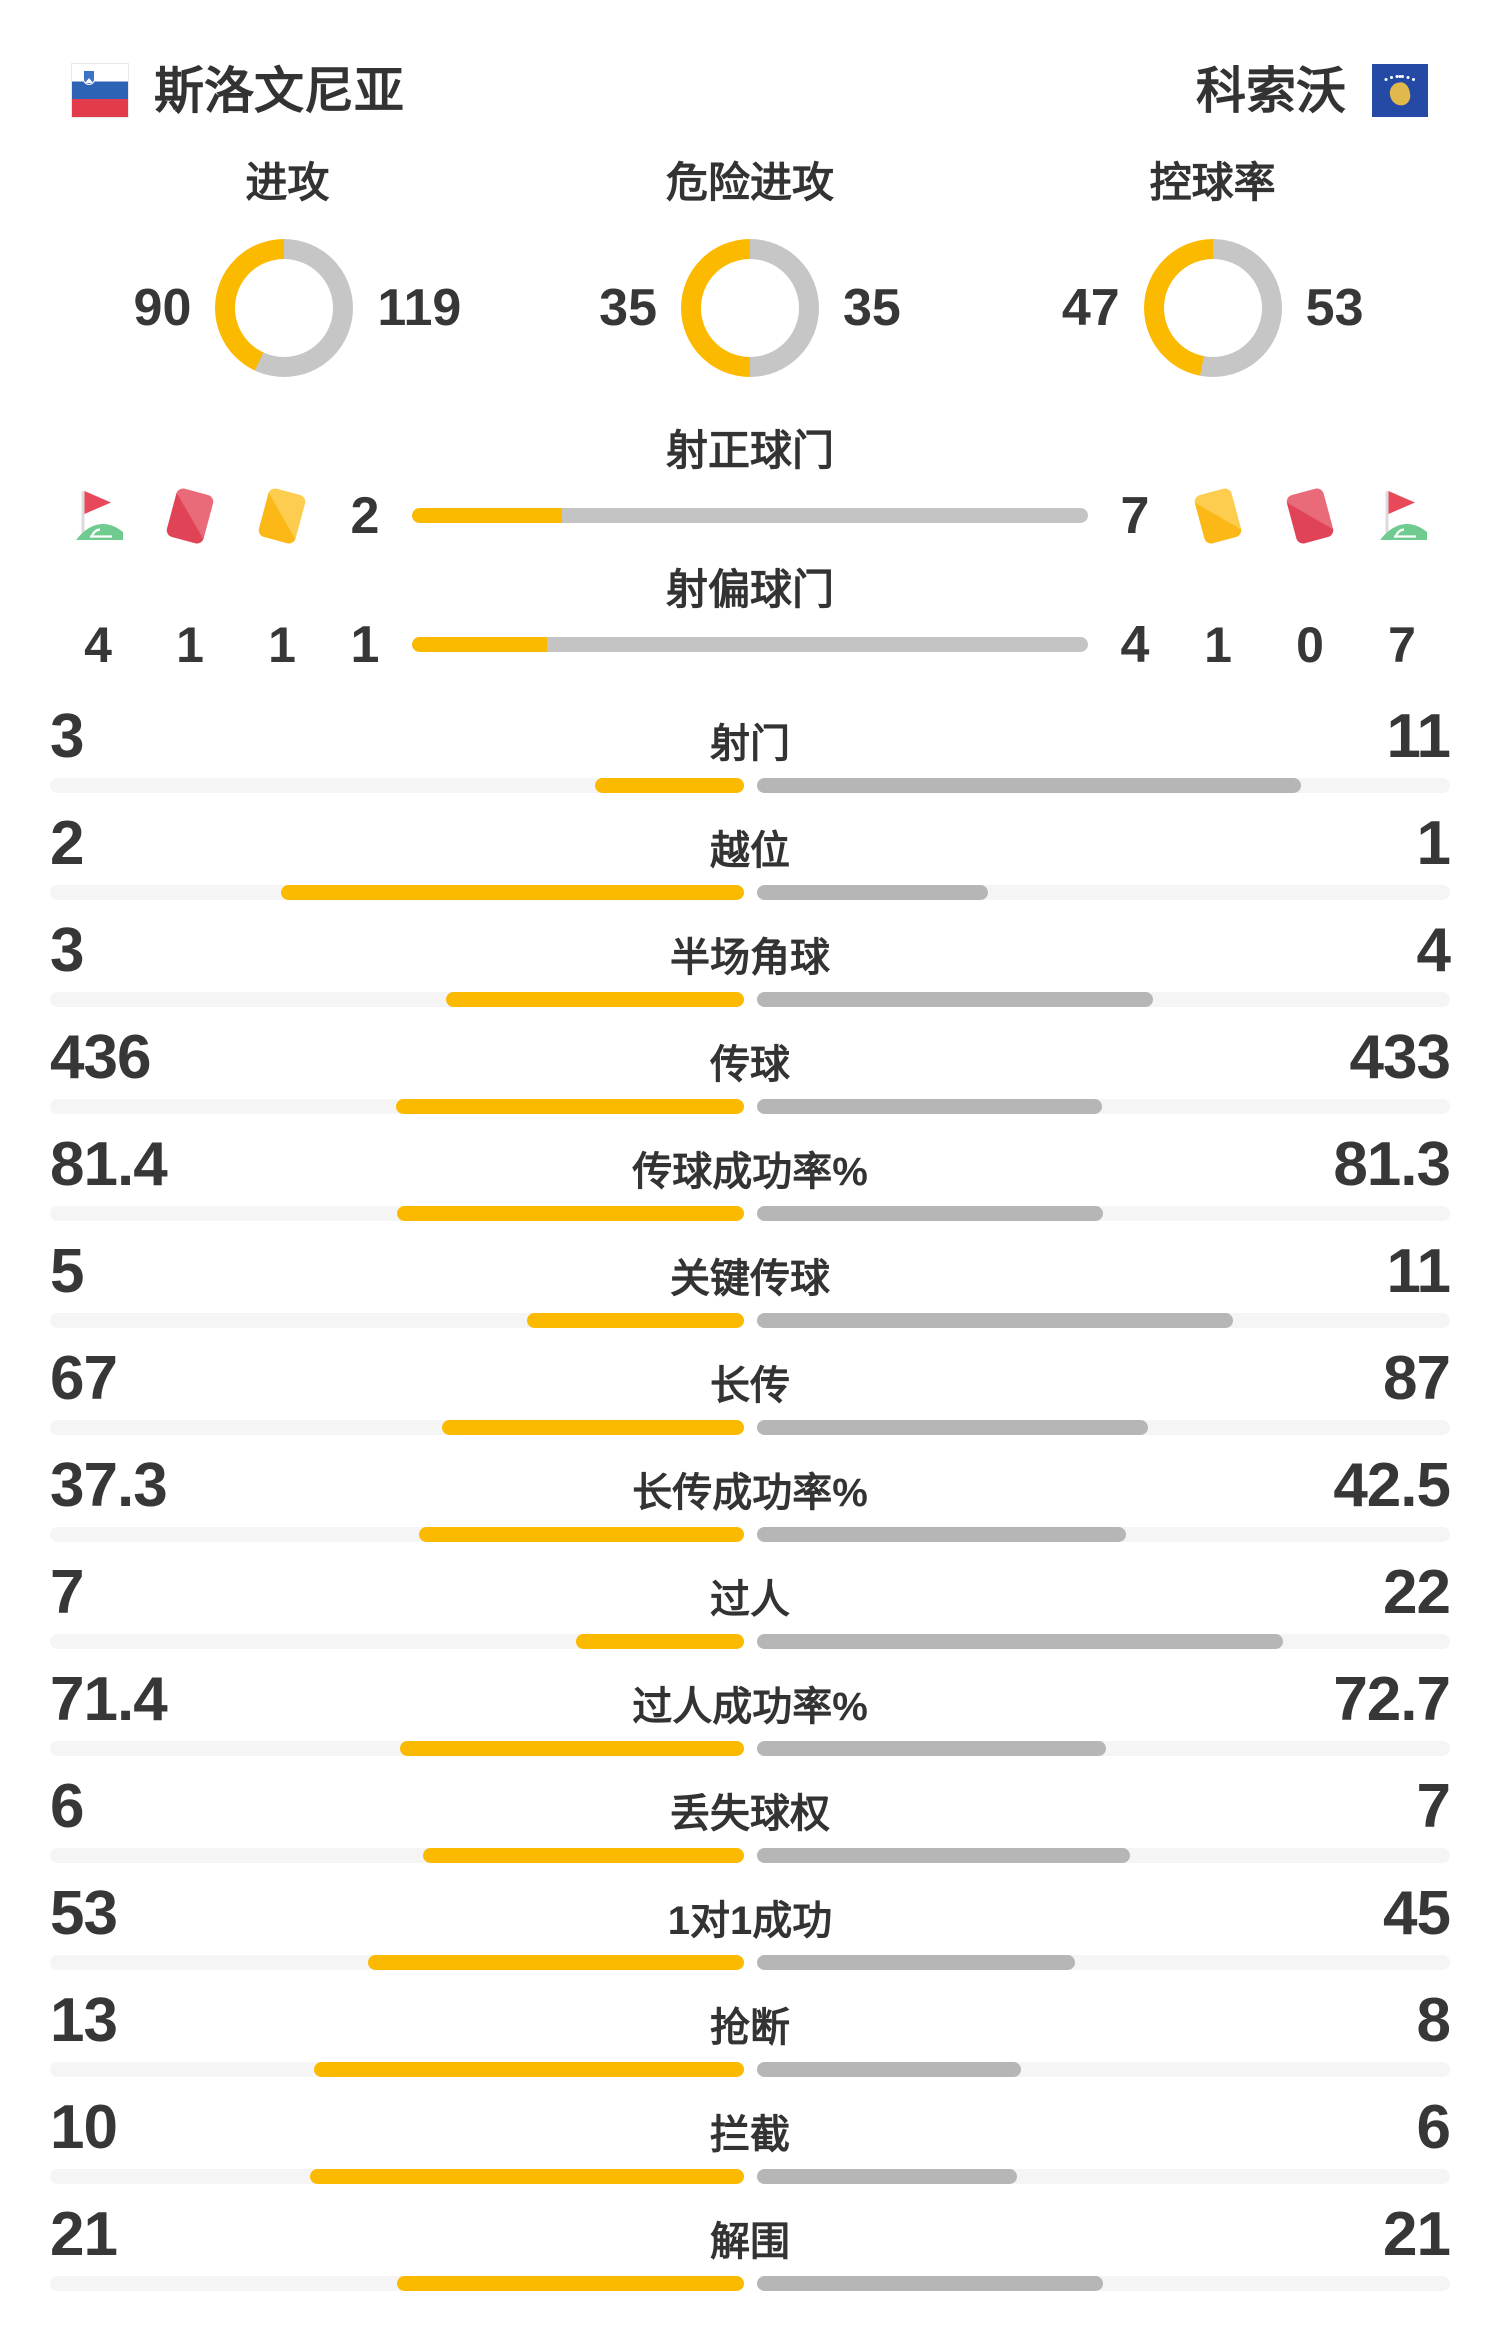  Describe the element at coordinates (750, 844) in the screenshot. I see `stat-line: 2 越位 1` at that location.